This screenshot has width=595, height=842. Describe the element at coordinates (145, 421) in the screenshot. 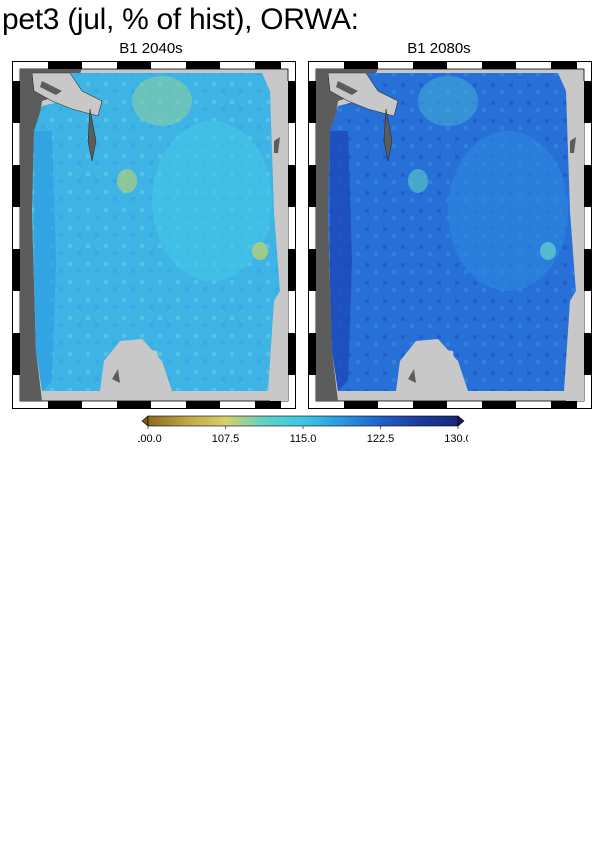

I see `colorbar-low-arrow` at that location.